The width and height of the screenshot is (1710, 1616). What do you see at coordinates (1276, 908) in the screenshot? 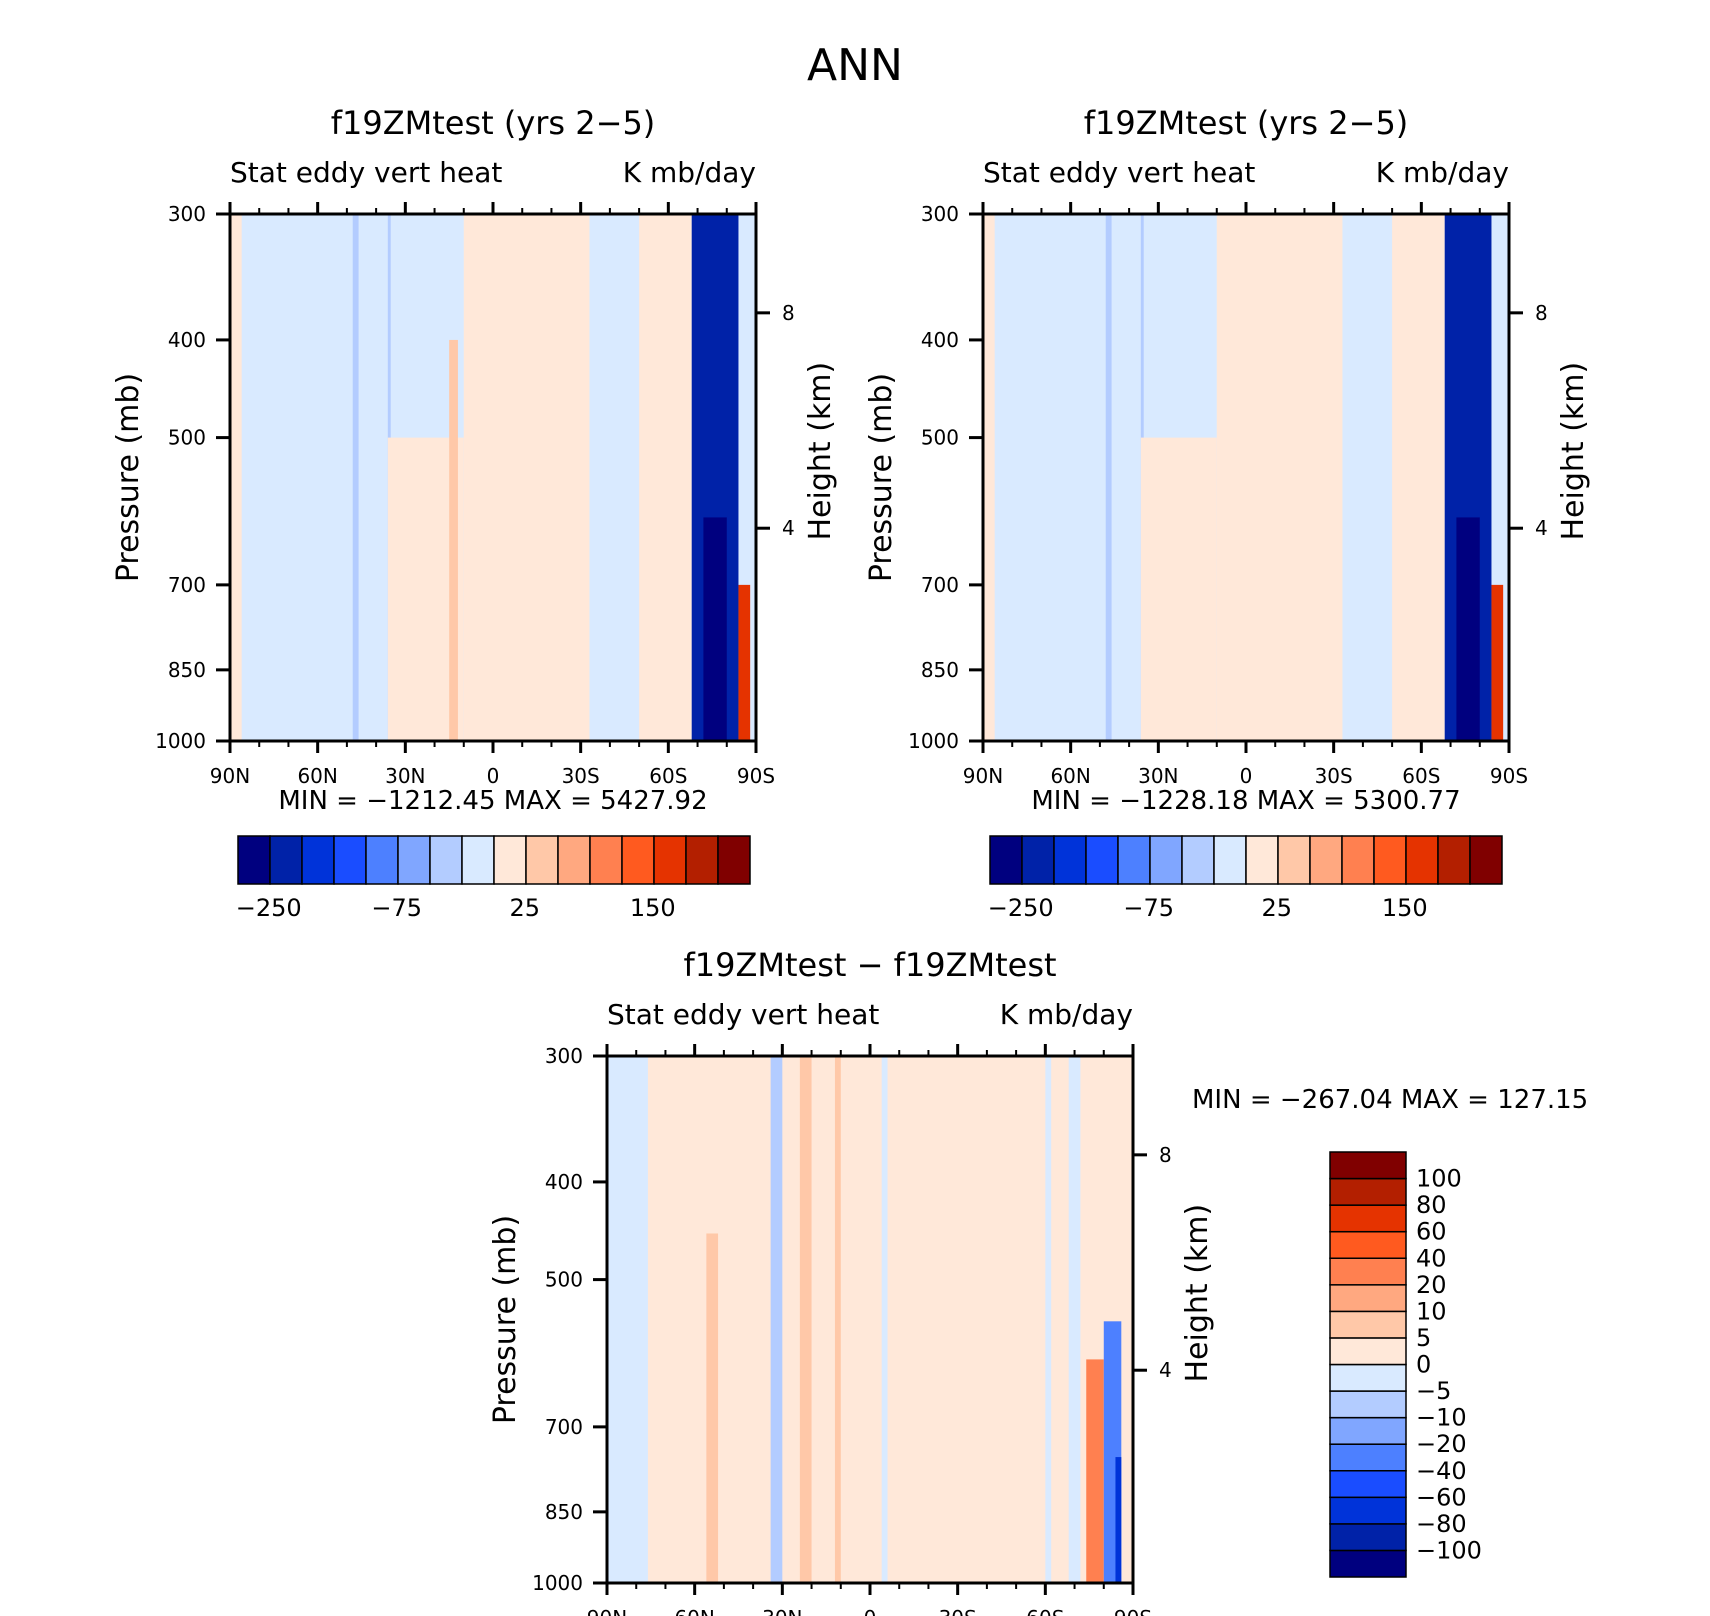
I see `colorbar-label: 25` at bounding box center [1276, 908].